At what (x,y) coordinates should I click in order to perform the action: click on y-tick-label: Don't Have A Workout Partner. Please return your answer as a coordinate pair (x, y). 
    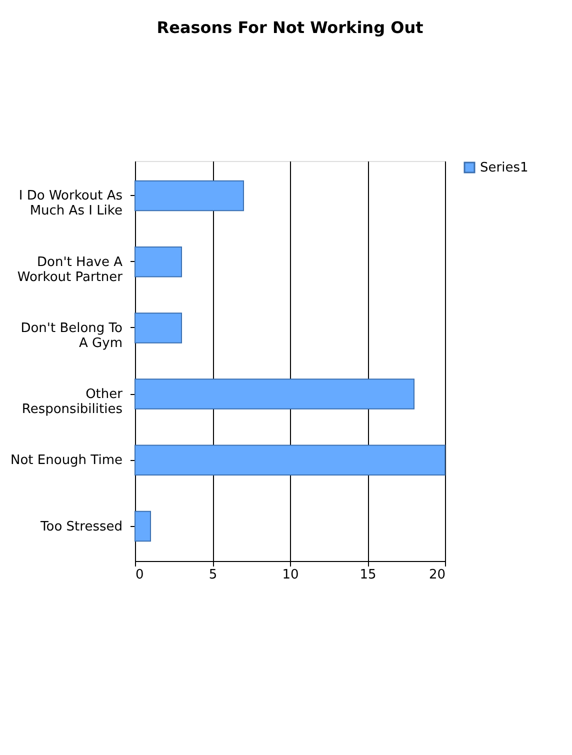
    Looking at the image, I should click on (70, 269).